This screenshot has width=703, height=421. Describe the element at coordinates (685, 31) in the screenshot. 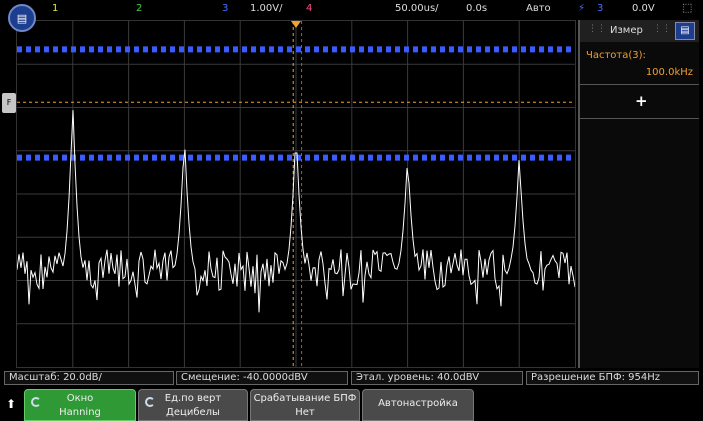

I see `menu-icon: ▤` at that location.